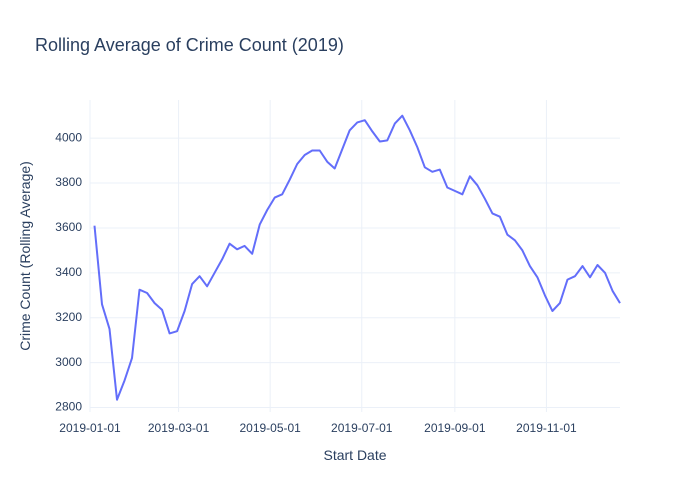  Describe the element at coordinates (68, 317) in the screenshot. I see `y-tick-label: 3200` at that location.